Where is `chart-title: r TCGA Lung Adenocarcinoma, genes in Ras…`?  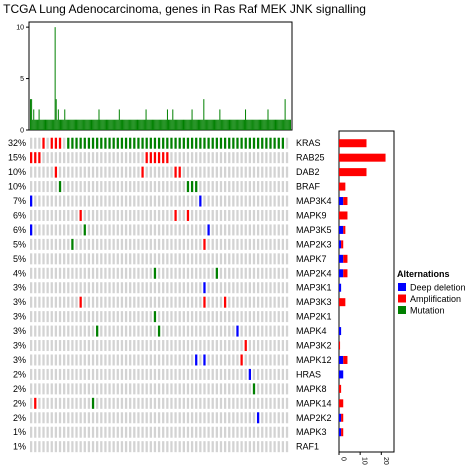 chart-title: r TCGA Lung Adenocarcinoma, genes in Ras… is located at coordinates (183, 9).